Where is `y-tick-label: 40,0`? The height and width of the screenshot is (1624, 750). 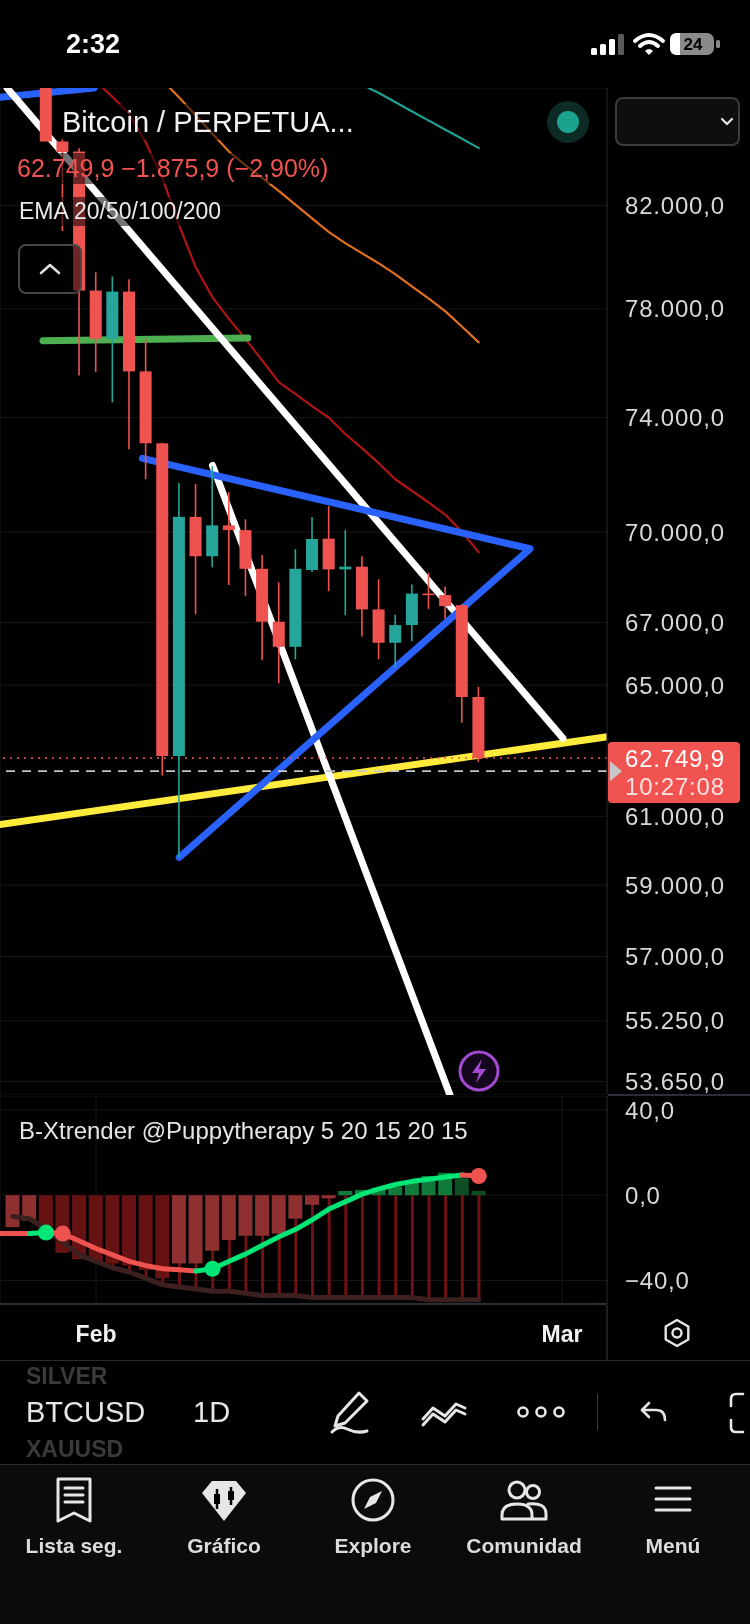
y-tick-label: 40,0 is located at coordinates (650, 1110).